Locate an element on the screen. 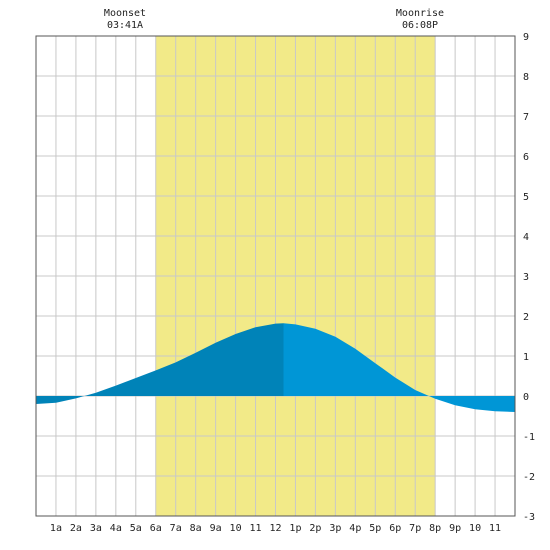 The height and width of the screenshot is (550, 550). y-tick-label: 3 is located at coordinates (526, 277).